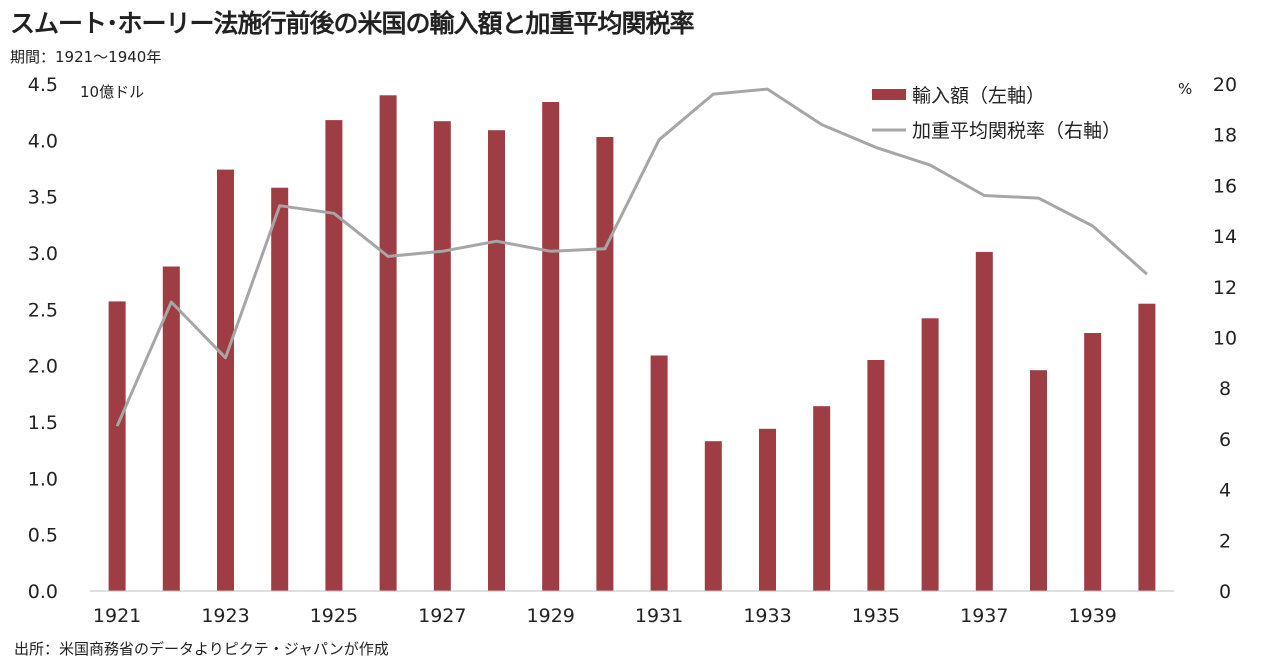 The height and width of the screenshot is (661, 1276). I want to click on x-tick-label: 1925, so click(334, 616).